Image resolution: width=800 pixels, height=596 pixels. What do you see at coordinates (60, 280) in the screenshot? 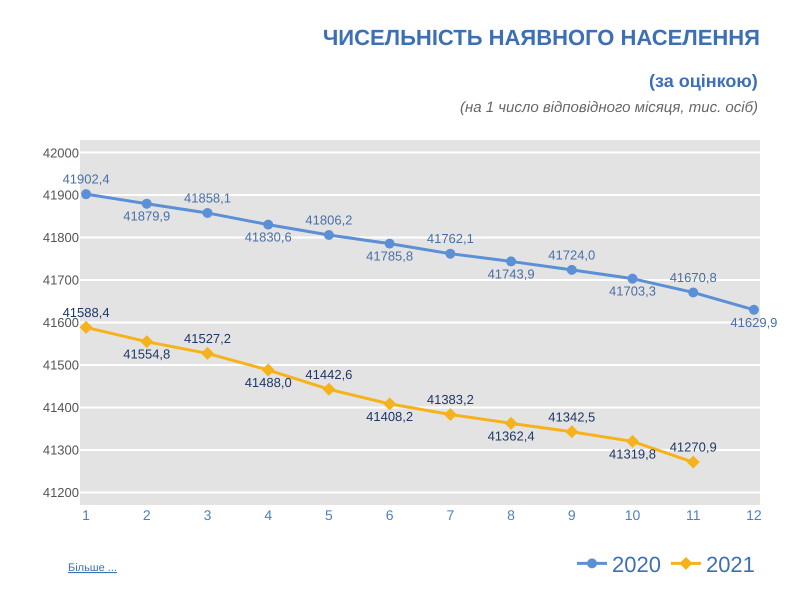
I see `y-tick-label: 41700` at bounding box center [60, 280].